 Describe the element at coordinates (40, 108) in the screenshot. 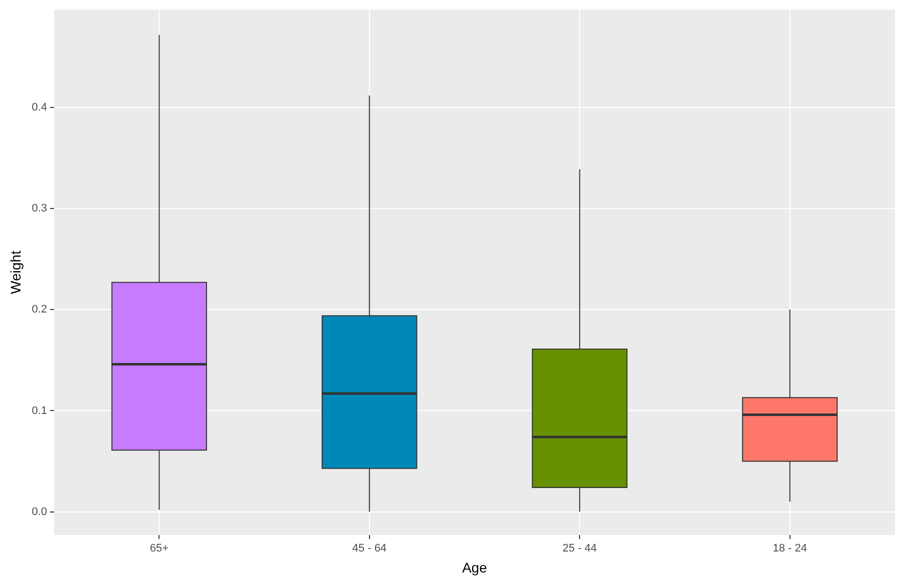

I see `y-tick-label: 0.4` at that location.